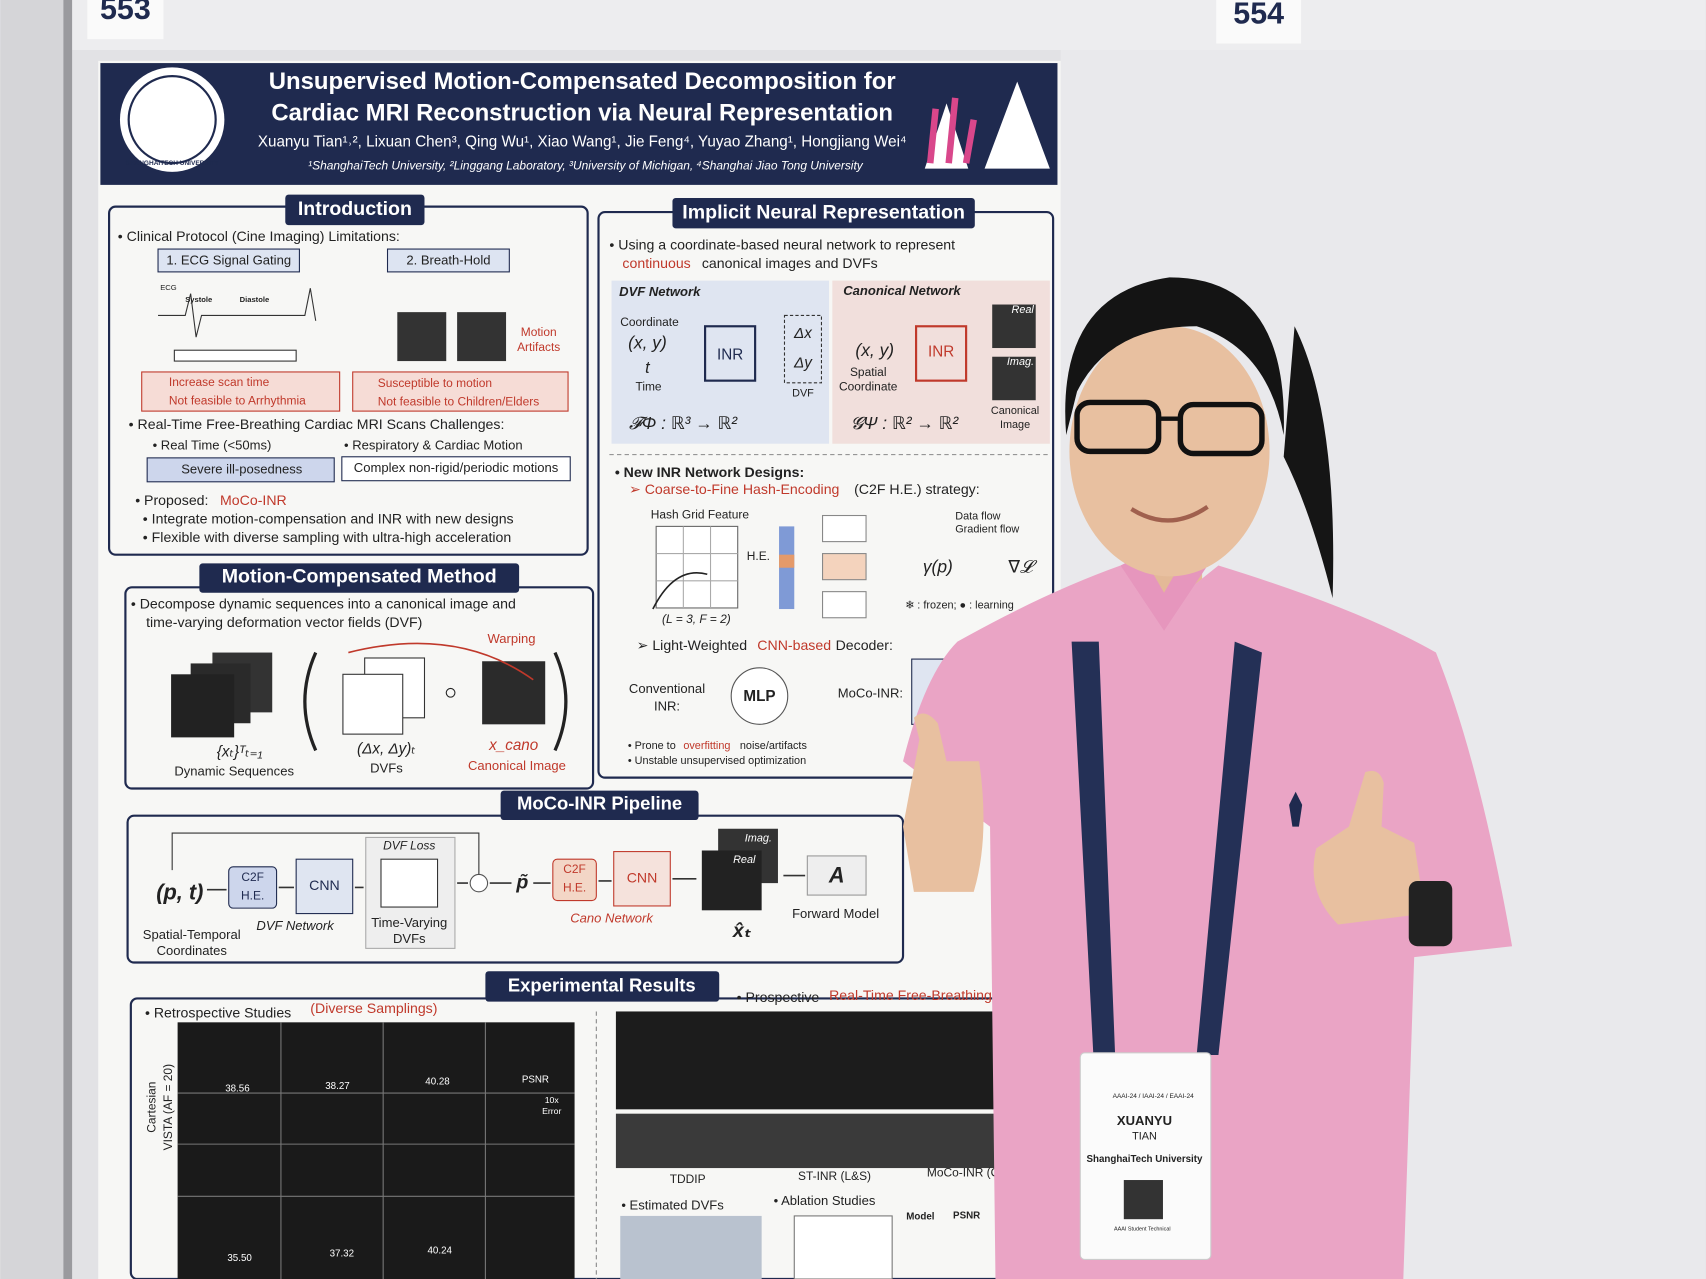  I want to click on text: MLP, so click(759, 696).